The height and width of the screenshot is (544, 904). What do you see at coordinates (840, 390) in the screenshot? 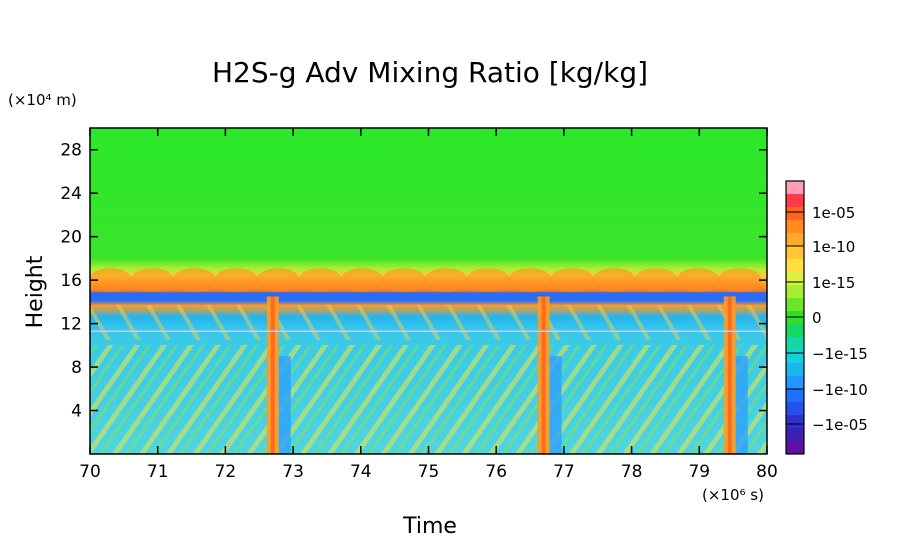
I see `colorbar-label: −1e-10` at bounding box center [840, 390].